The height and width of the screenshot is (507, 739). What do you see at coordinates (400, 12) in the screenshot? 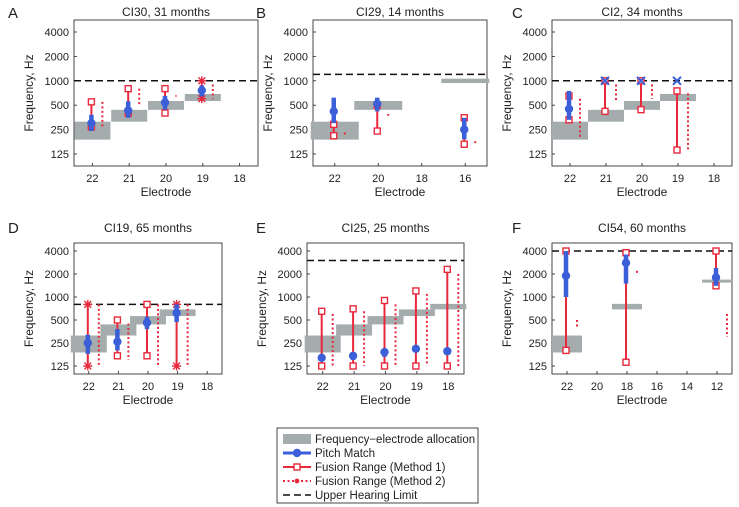
I see `panel-title: CI29, 14 months` at bounding box center [400, 12].